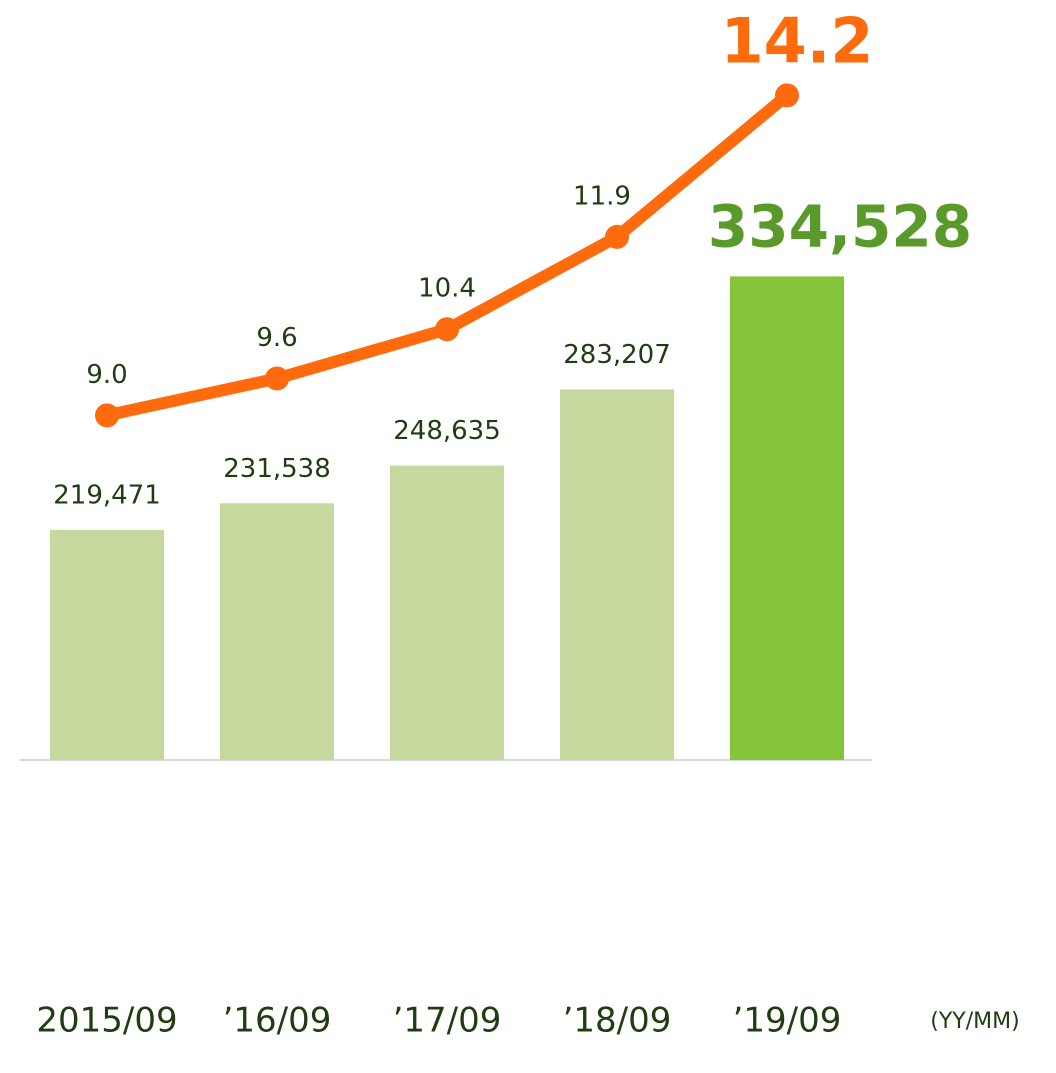 The width and height of the screenshot is (1056, 1073). What do you see at coordinates (277, 469) in the screenshot?
I see `bar-value-label: 231,538` at bounding box center [277, 469].